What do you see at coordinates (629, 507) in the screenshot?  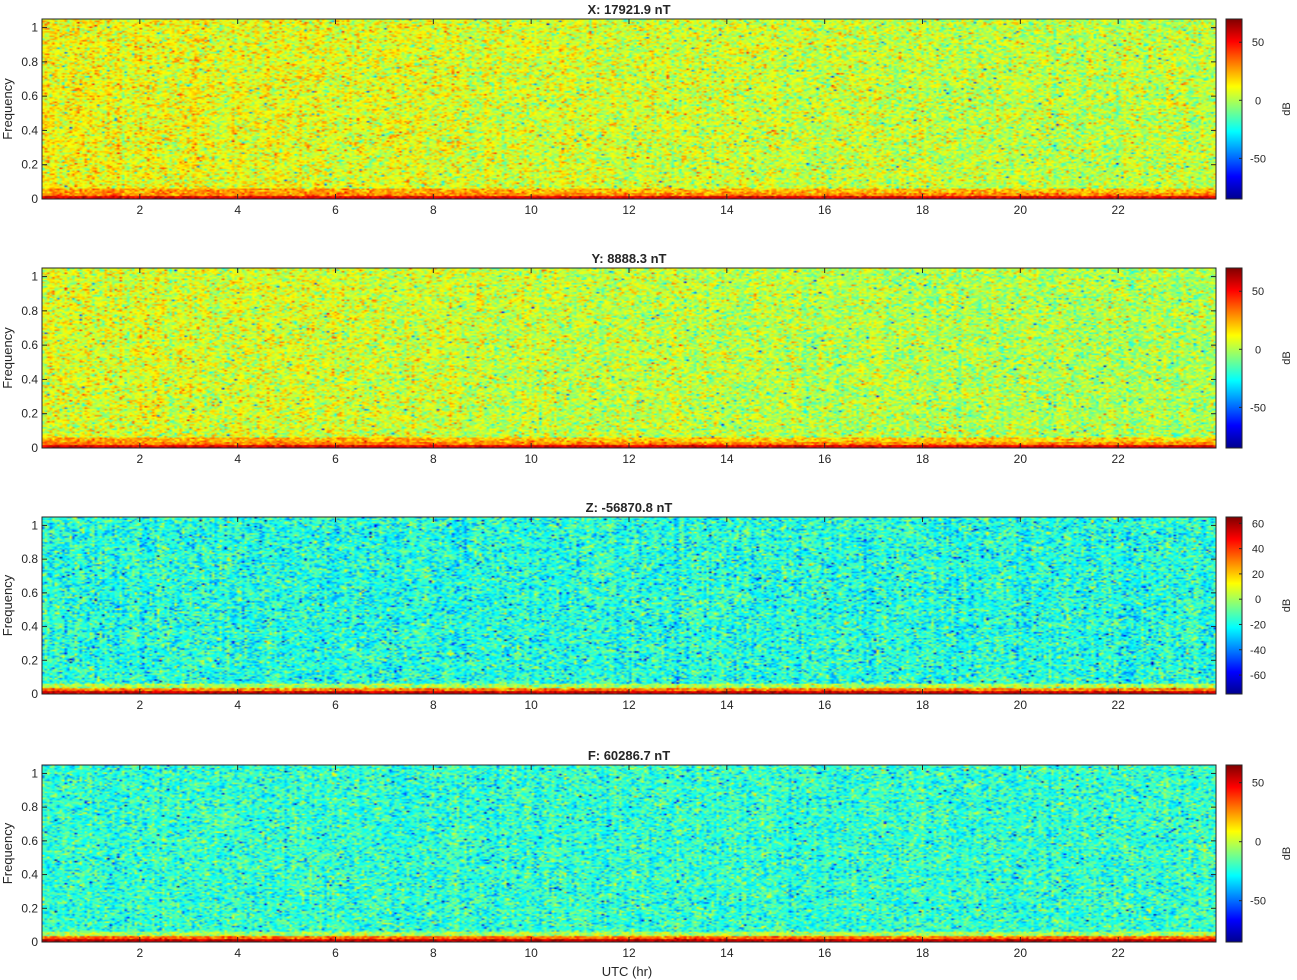 I see `panel-title: Z: -56870.8 nT` at bounding box center [629, 507].